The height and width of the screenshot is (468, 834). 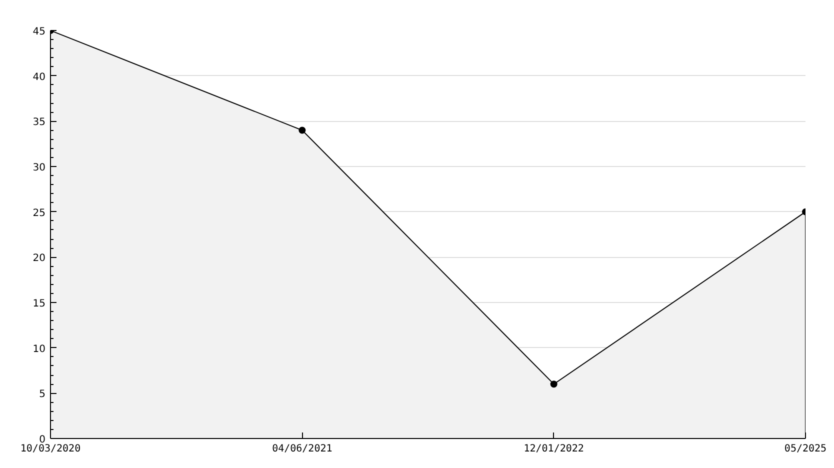 I want to click on y-tick-label: 10, so click(x=39, y=349).